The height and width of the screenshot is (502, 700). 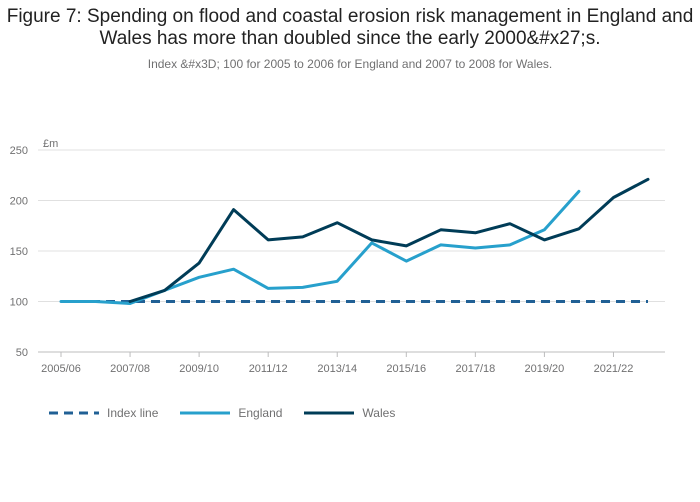 I want to click on x-tick-label: 2009/10, so click(x=199, y=369).